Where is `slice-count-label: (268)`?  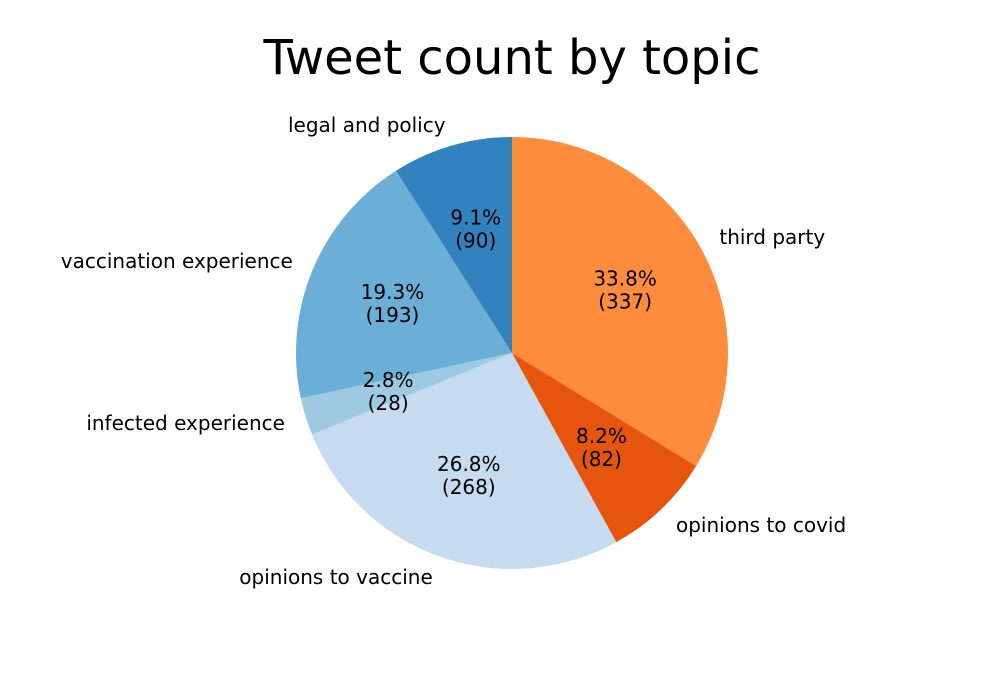 slice-count-label: (268) is located at coordinates (469, 487).